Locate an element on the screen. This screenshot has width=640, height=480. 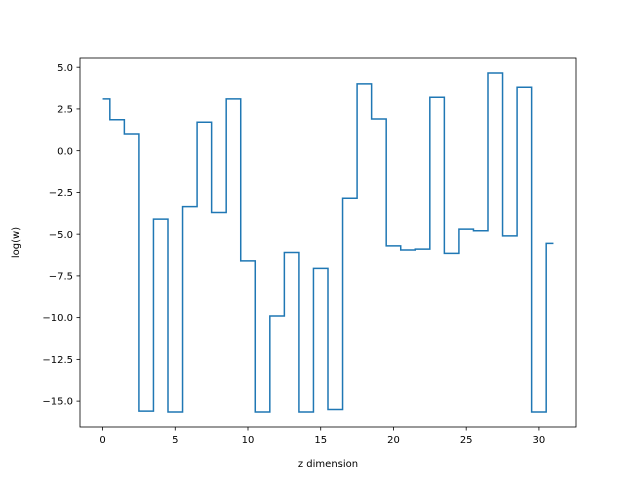
y-tick-label: −15.0 is located at coordinates (57, 402).